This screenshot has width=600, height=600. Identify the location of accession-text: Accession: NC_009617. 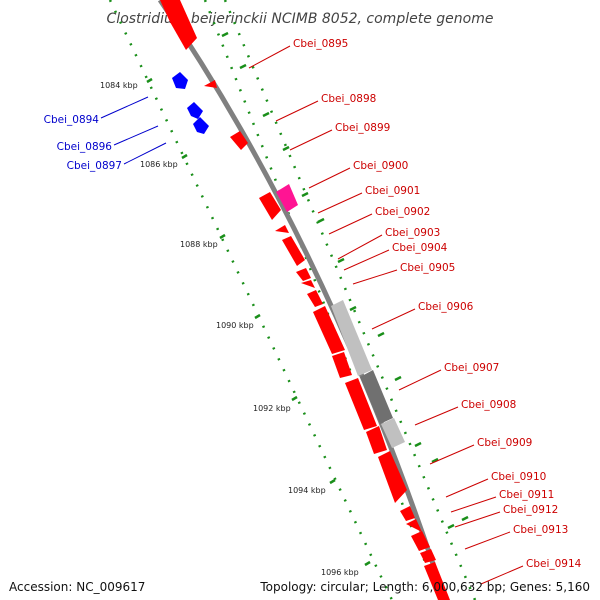
(77, 587).